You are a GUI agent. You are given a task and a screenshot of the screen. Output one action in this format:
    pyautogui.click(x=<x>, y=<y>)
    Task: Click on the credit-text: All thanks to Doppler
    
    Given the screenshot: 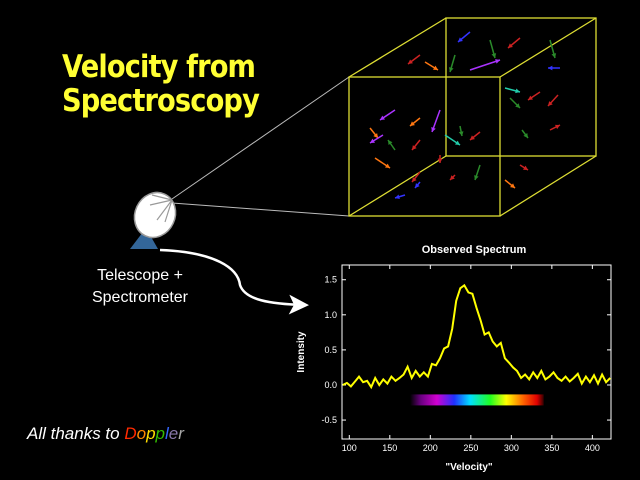 What is the action you would take?
    pyautogui.click(x=105, y=434)
    